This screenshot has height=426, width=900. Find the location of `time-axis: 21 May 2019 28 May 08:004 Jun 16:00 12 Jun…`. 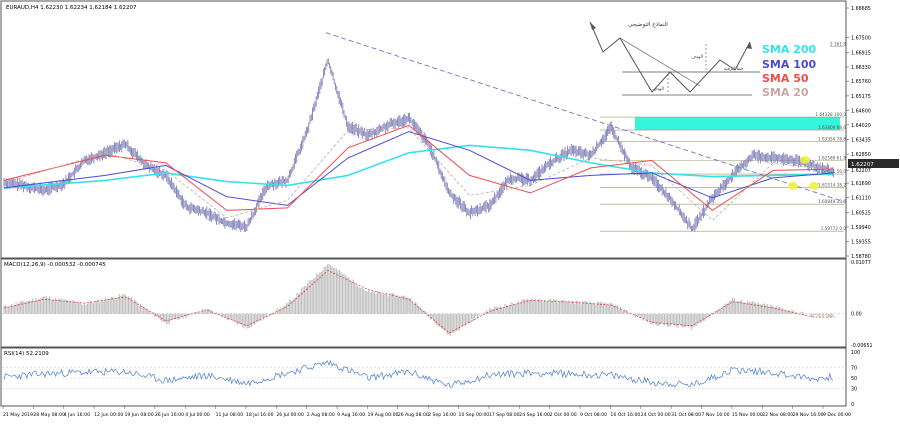

time-axis: 21 May 2019 28 May 08:004 Jun 16:00 12 Jun… is located at coordinates (426, 412).